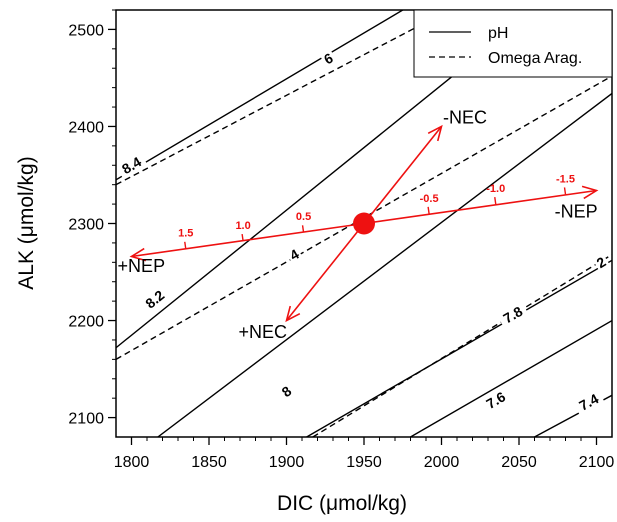  What do you see at coordinates (185, 234) in the screenshot?
I see `vector-tick-label: 1.5` at bounding box center [185, 234].